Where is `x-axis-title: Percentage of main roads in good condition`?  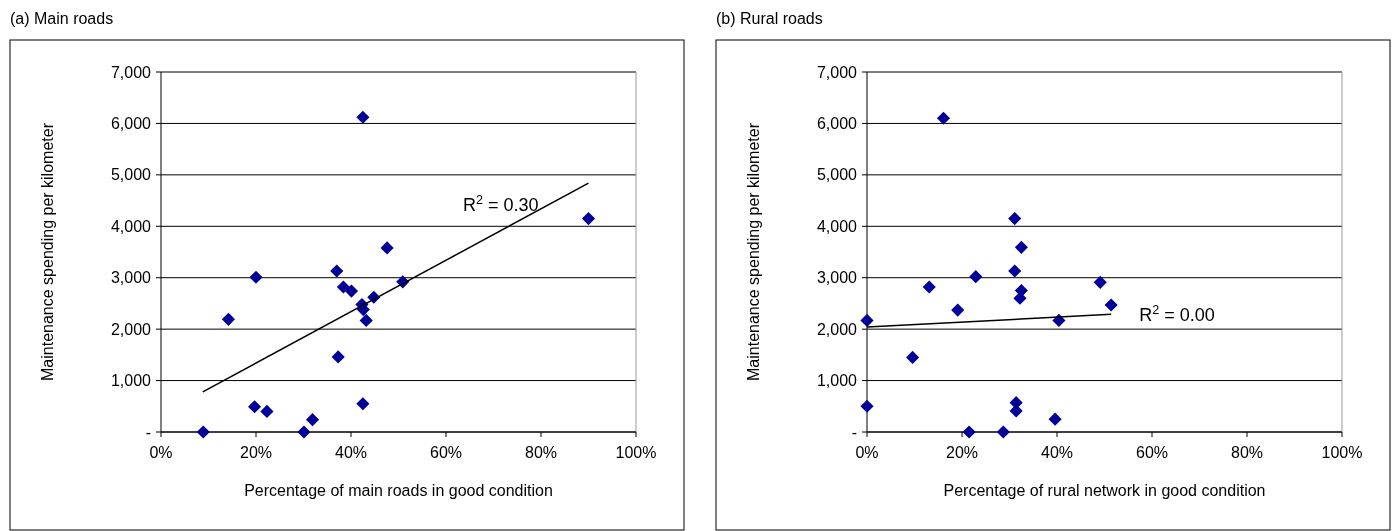 x-axis-title: Percentage of main roads in good condition is located at coordinates (398, 490).